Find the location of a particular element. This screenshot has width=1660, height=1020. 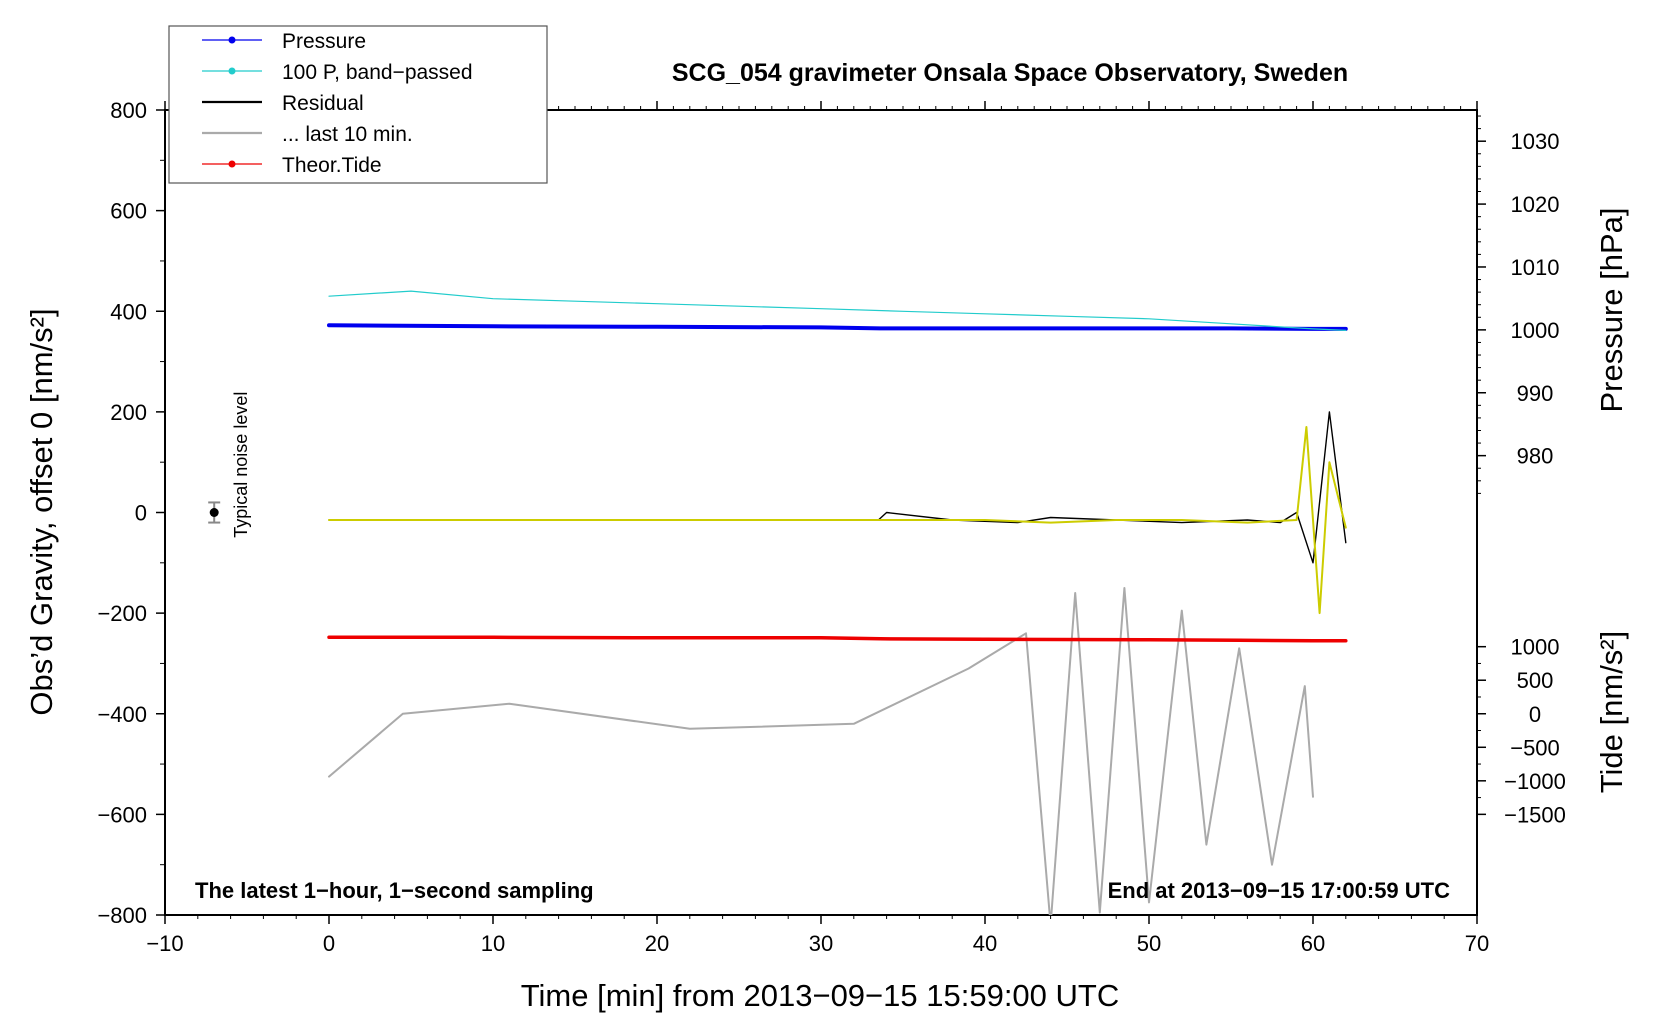

series-residual-band-passed is located at coordinates (837, 520).